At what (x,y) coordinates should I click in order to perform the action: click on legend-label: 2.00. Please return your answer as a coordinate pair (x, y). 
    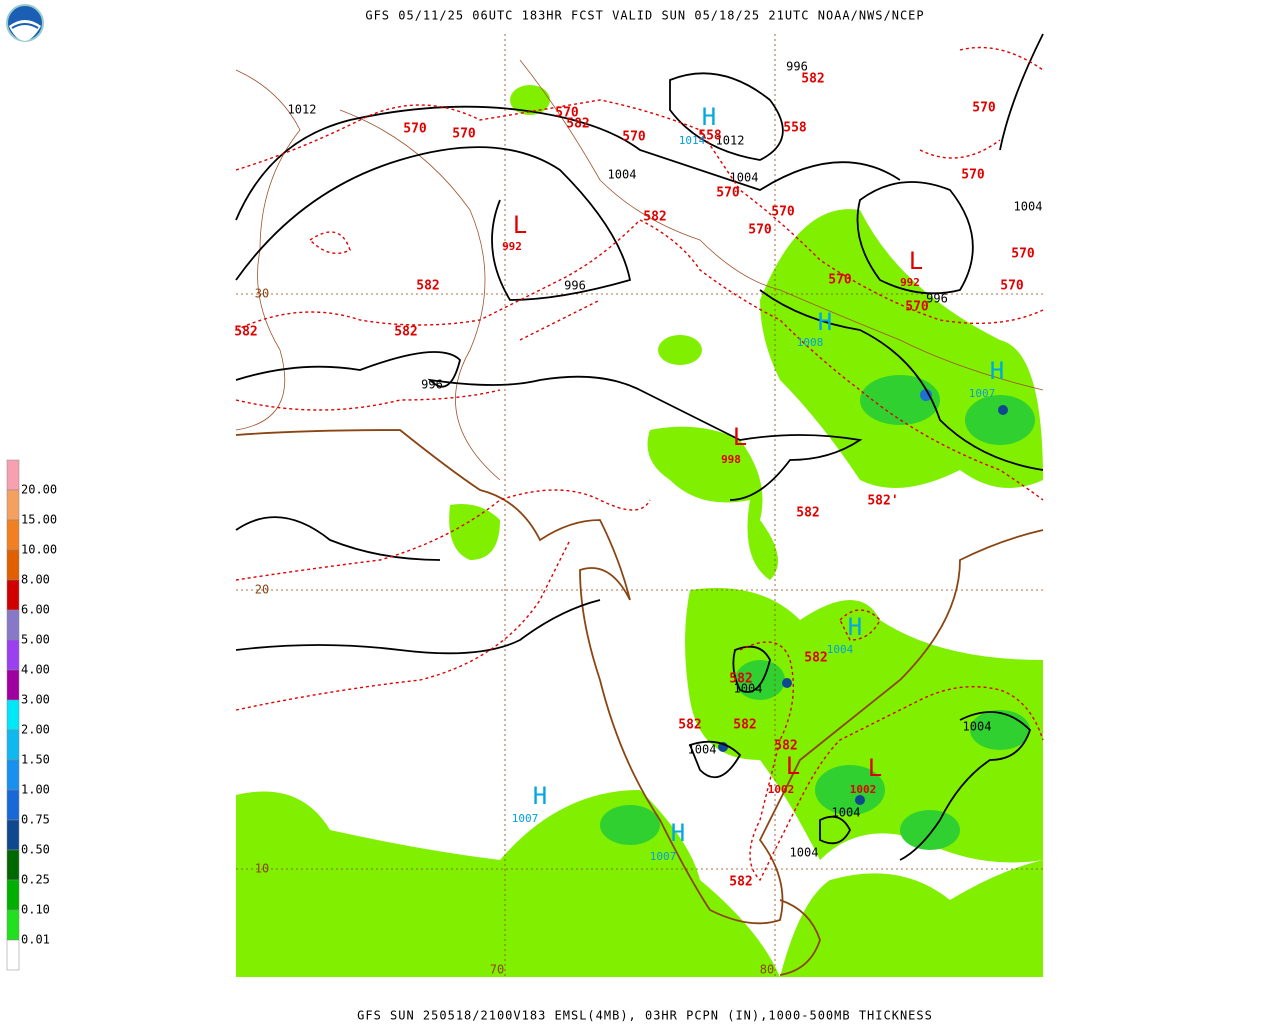
    Looking at the image, I should click on (35, 730).